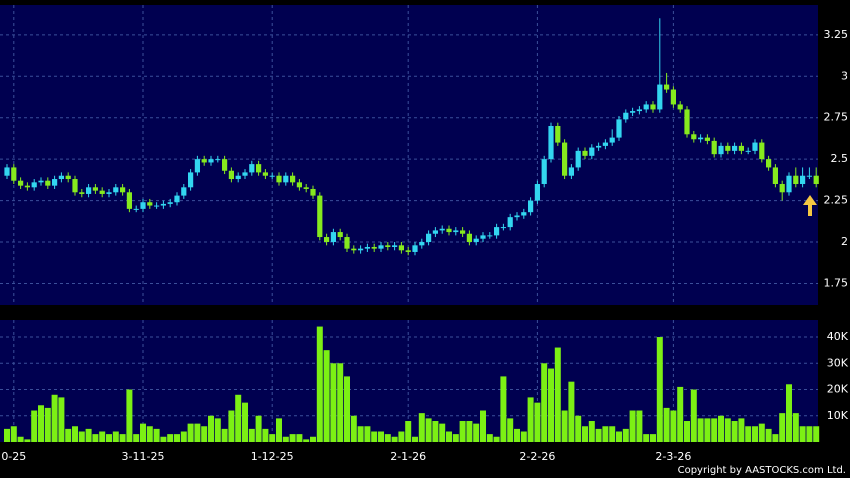 The height and width of the screenshot is (478, 850). Describe the element at coordinates (838, 415) in the screenshot. I see `y-tick-label: 10K` at that location.